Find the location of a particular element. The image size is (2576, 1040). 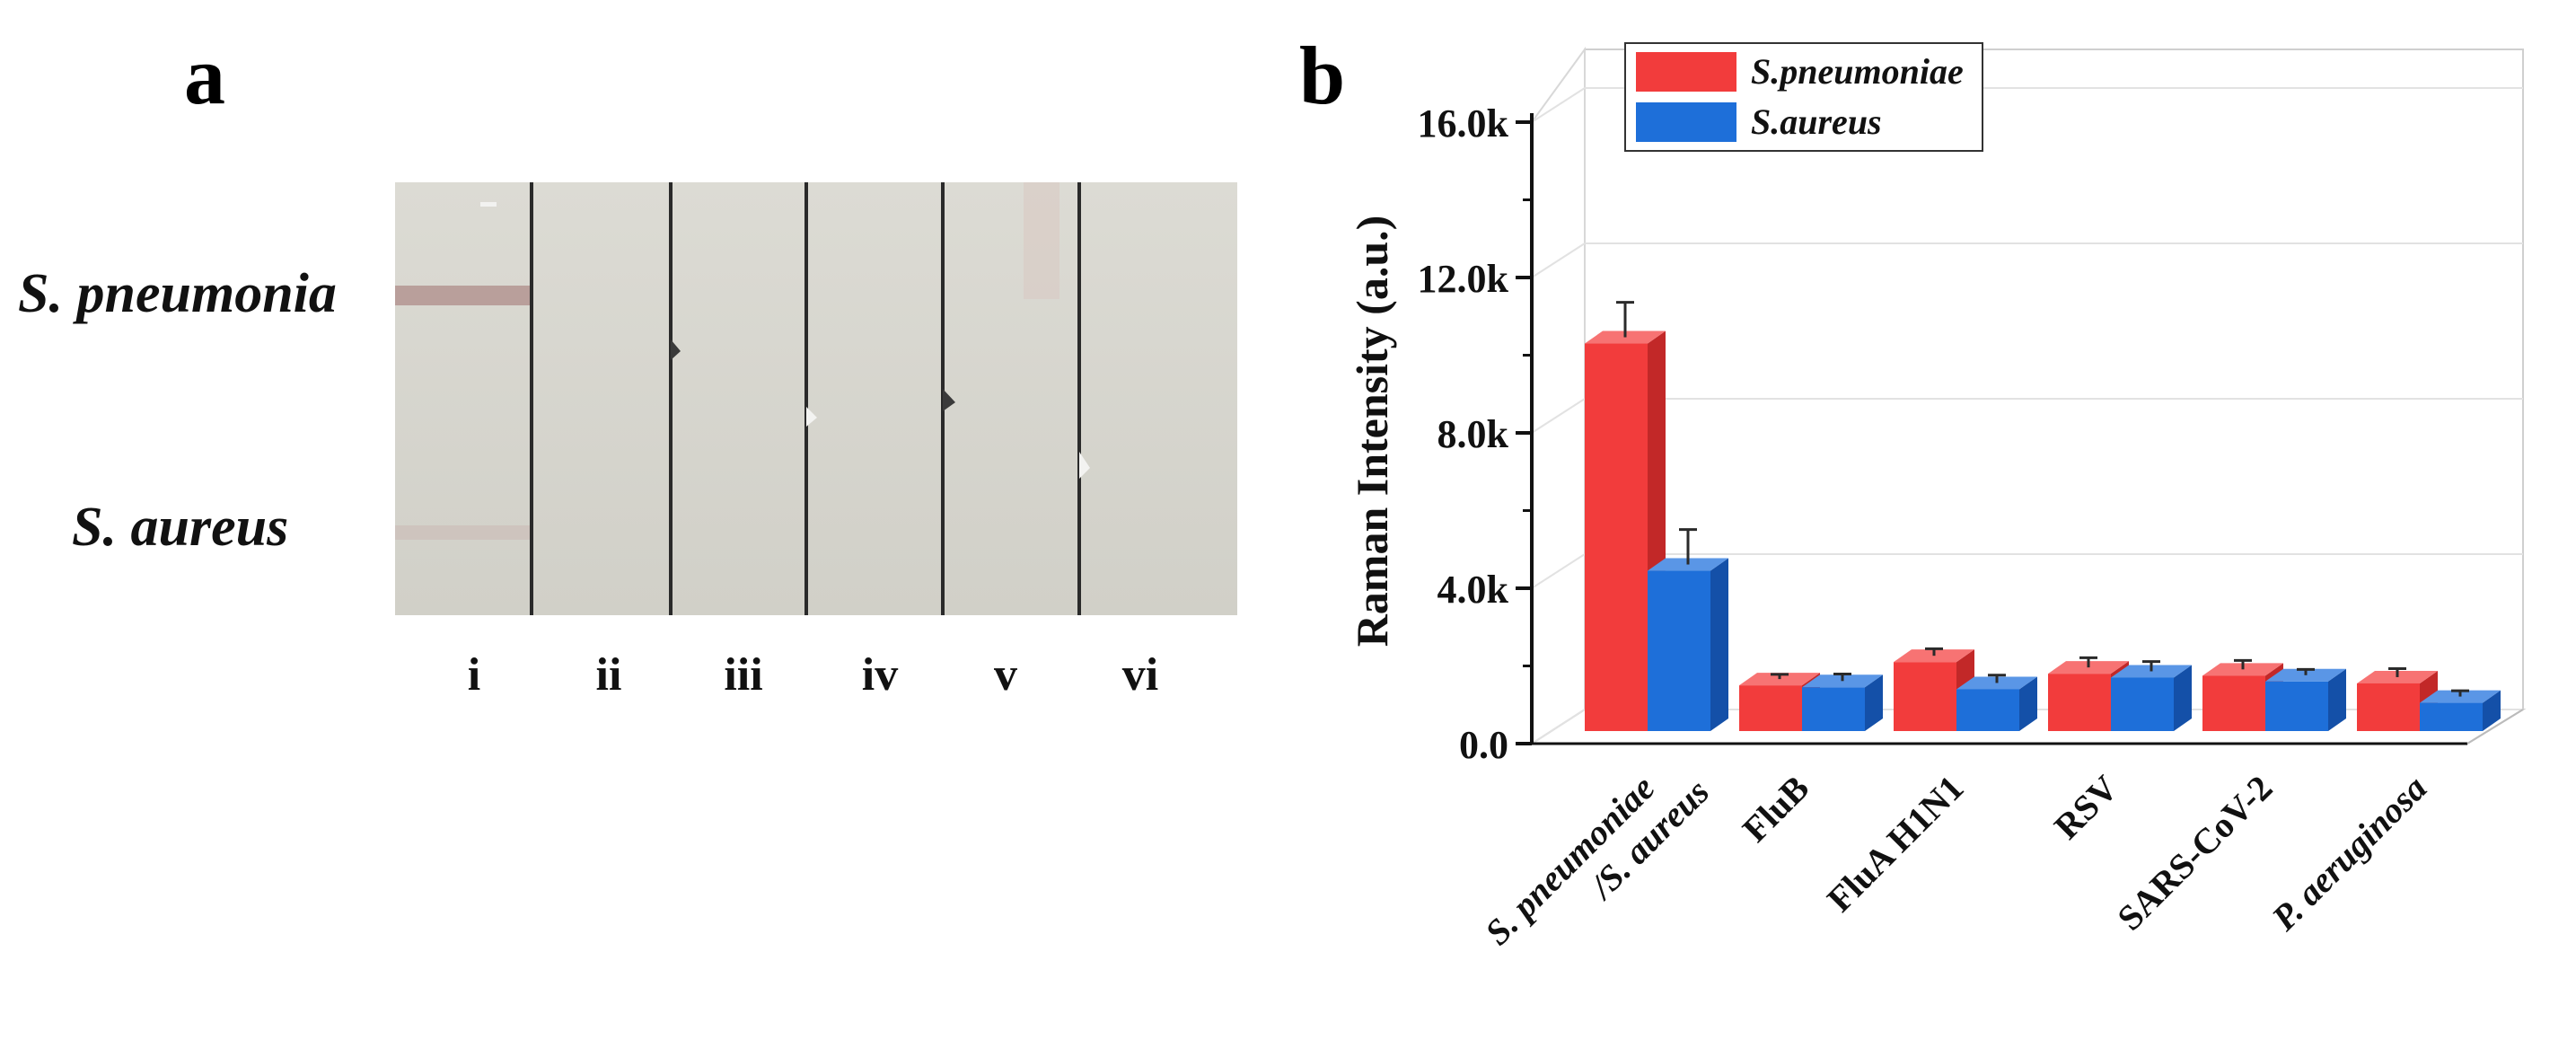

legend-label-1: S.pneumoniae is located at coordinates (1857, 71).